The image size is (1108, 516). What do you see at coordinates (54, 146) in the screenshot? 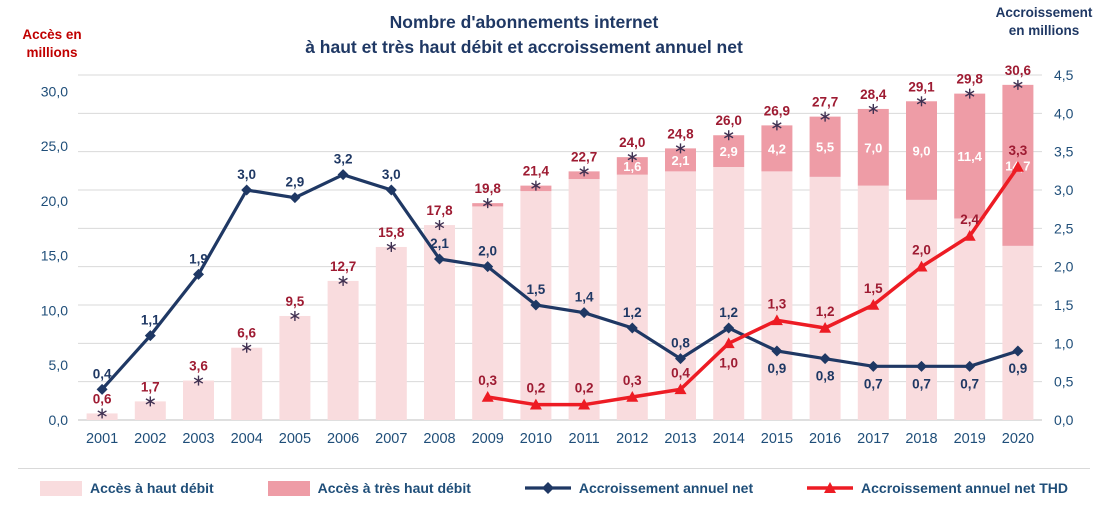
I see `svg-text: 25,0` at bounding box center [54, 146].